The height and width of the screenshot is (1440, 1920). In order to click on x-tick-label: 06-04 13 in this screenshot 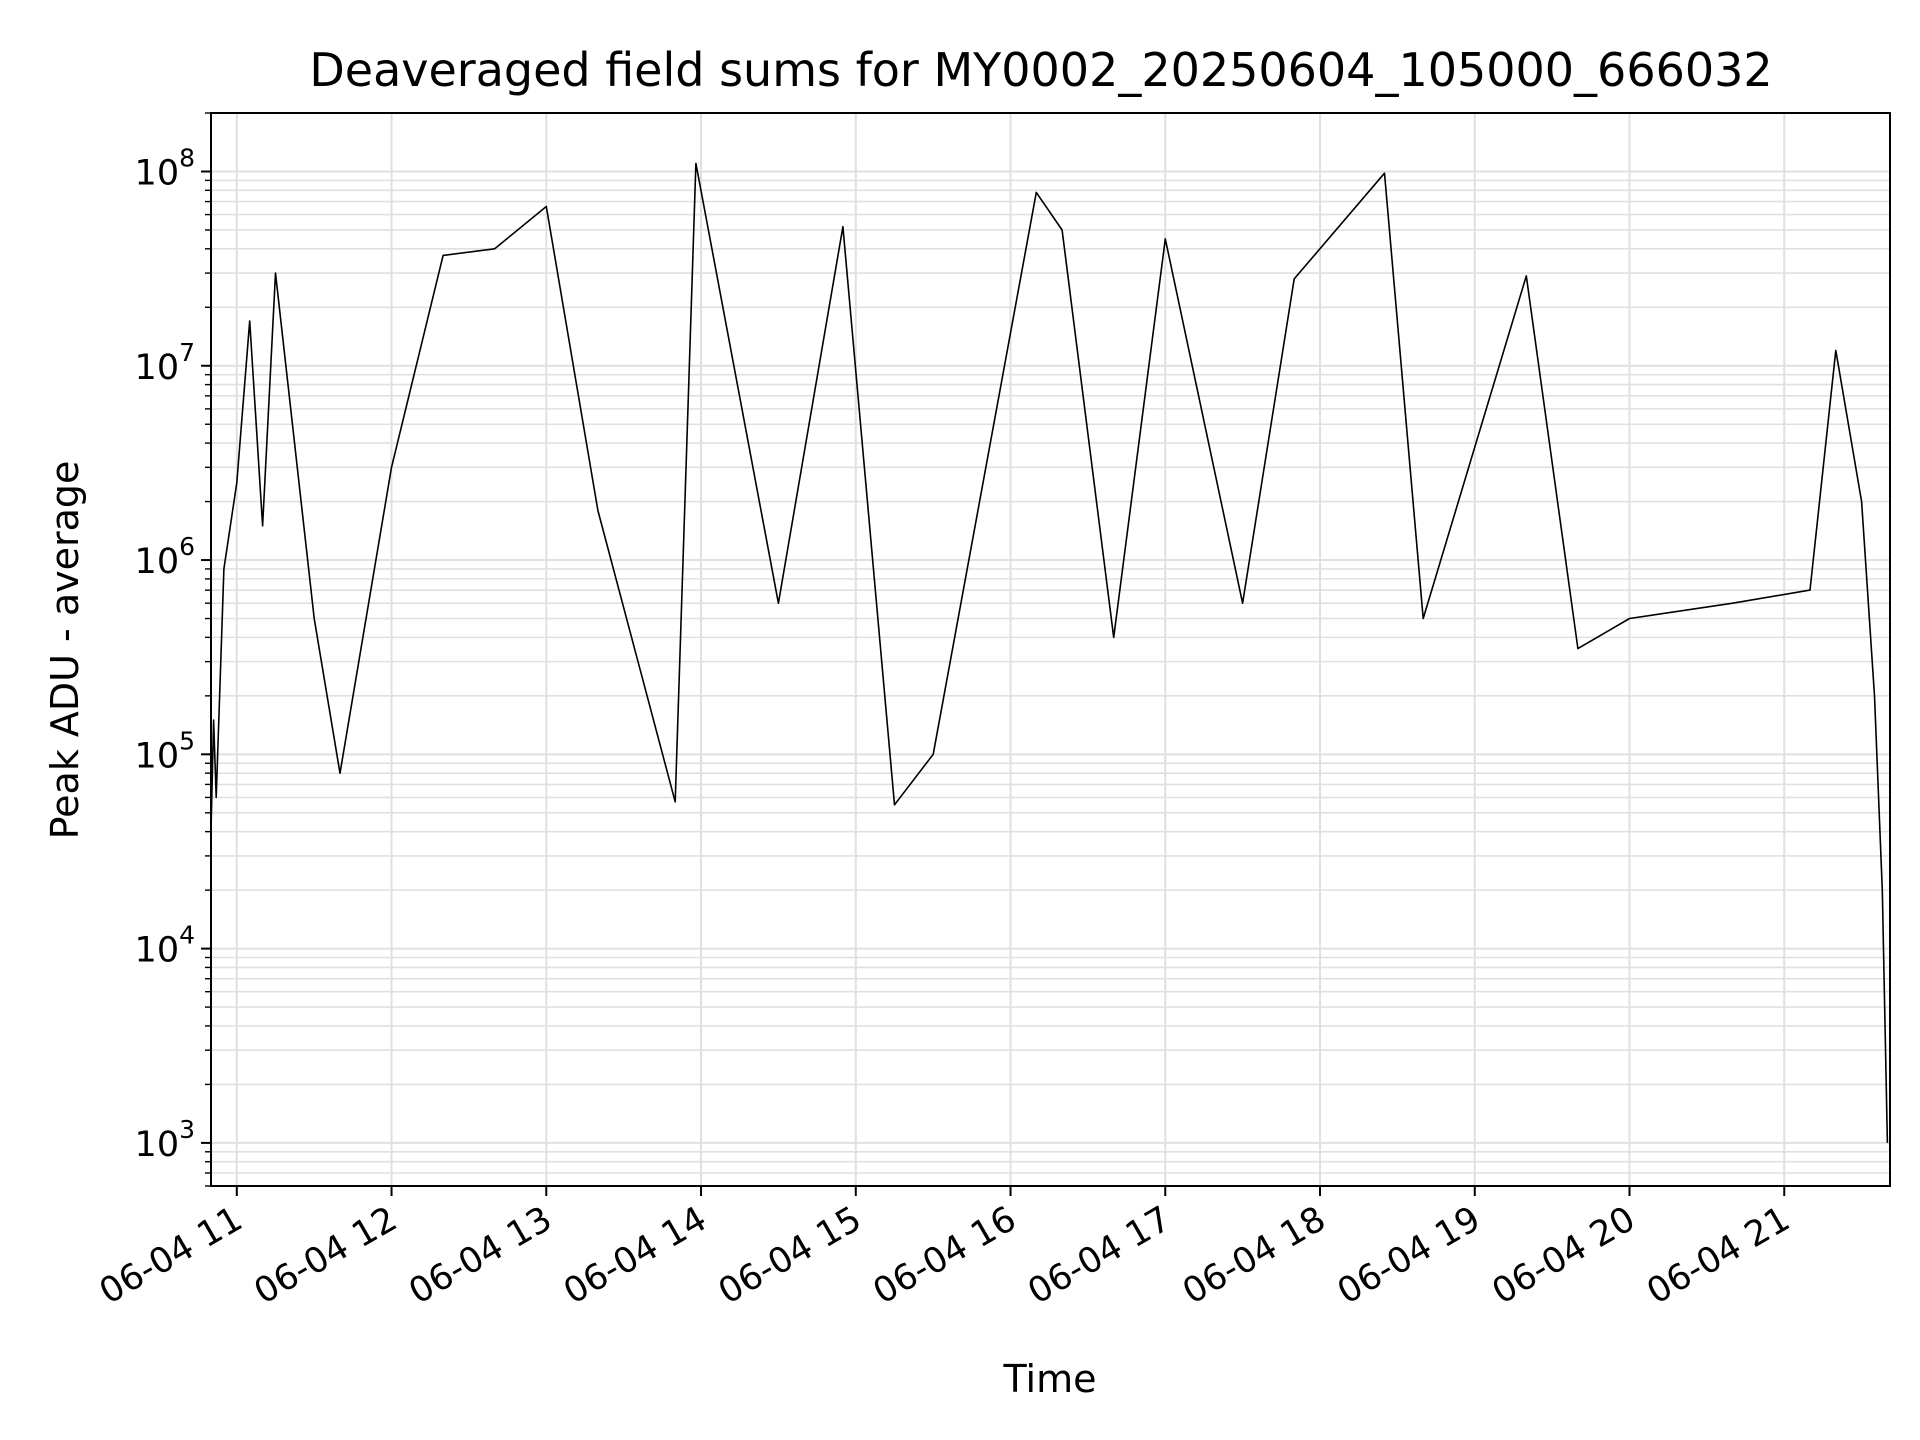, I will do `click(480, 1255)`.